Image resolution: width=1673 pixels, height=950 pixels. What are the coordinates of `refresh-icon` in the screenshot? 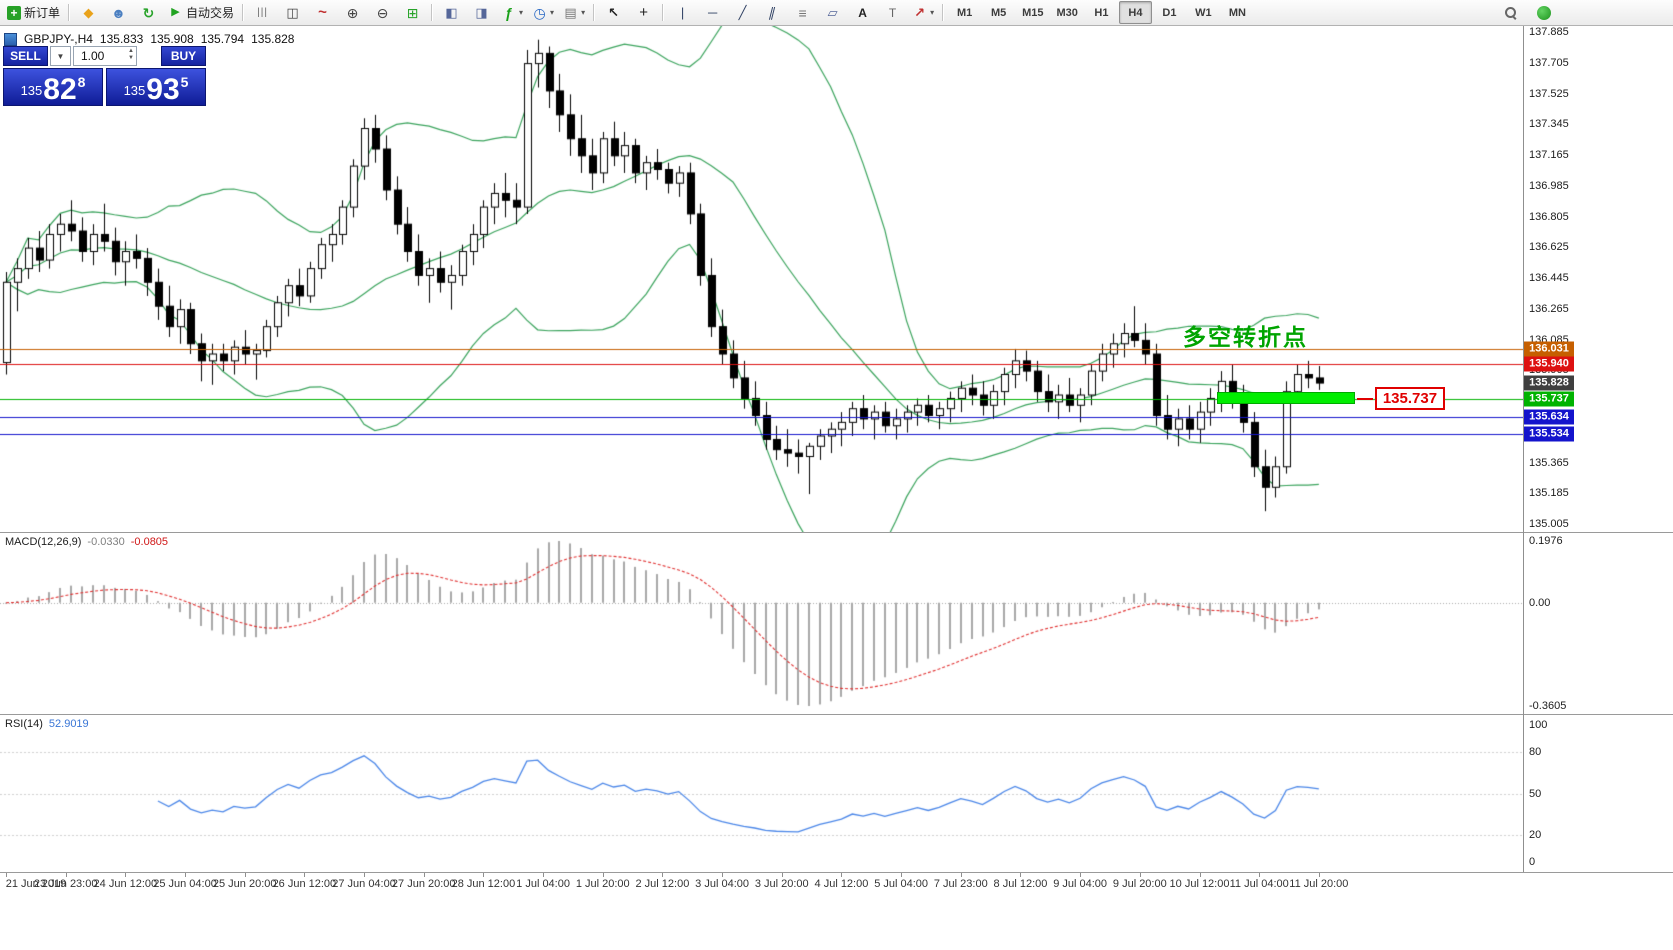 It's located at (148, 12).